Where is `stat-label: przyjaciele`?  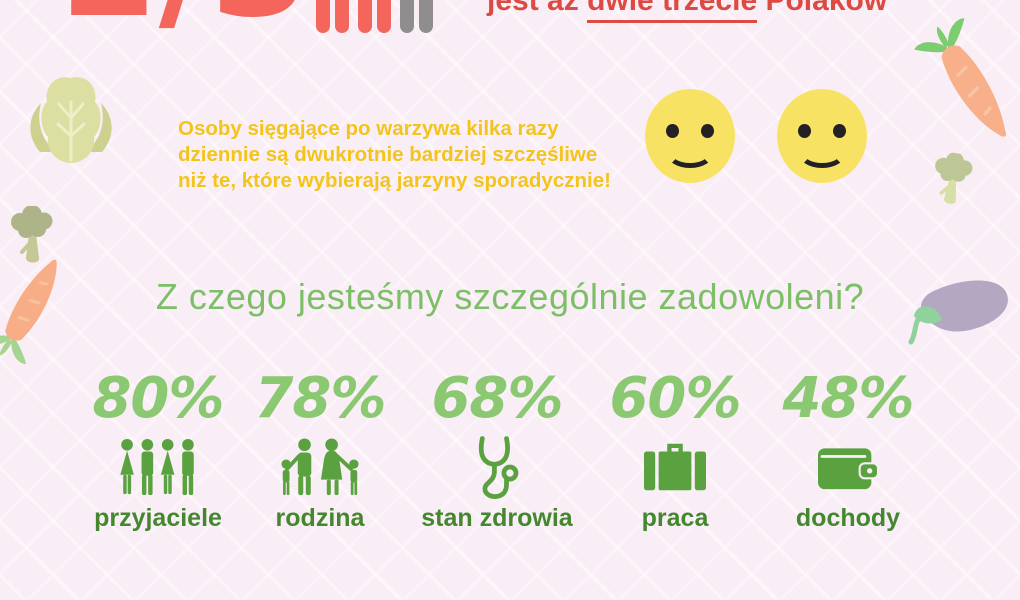 stat-label: przyjaciele is located at coordinates (158, 518).